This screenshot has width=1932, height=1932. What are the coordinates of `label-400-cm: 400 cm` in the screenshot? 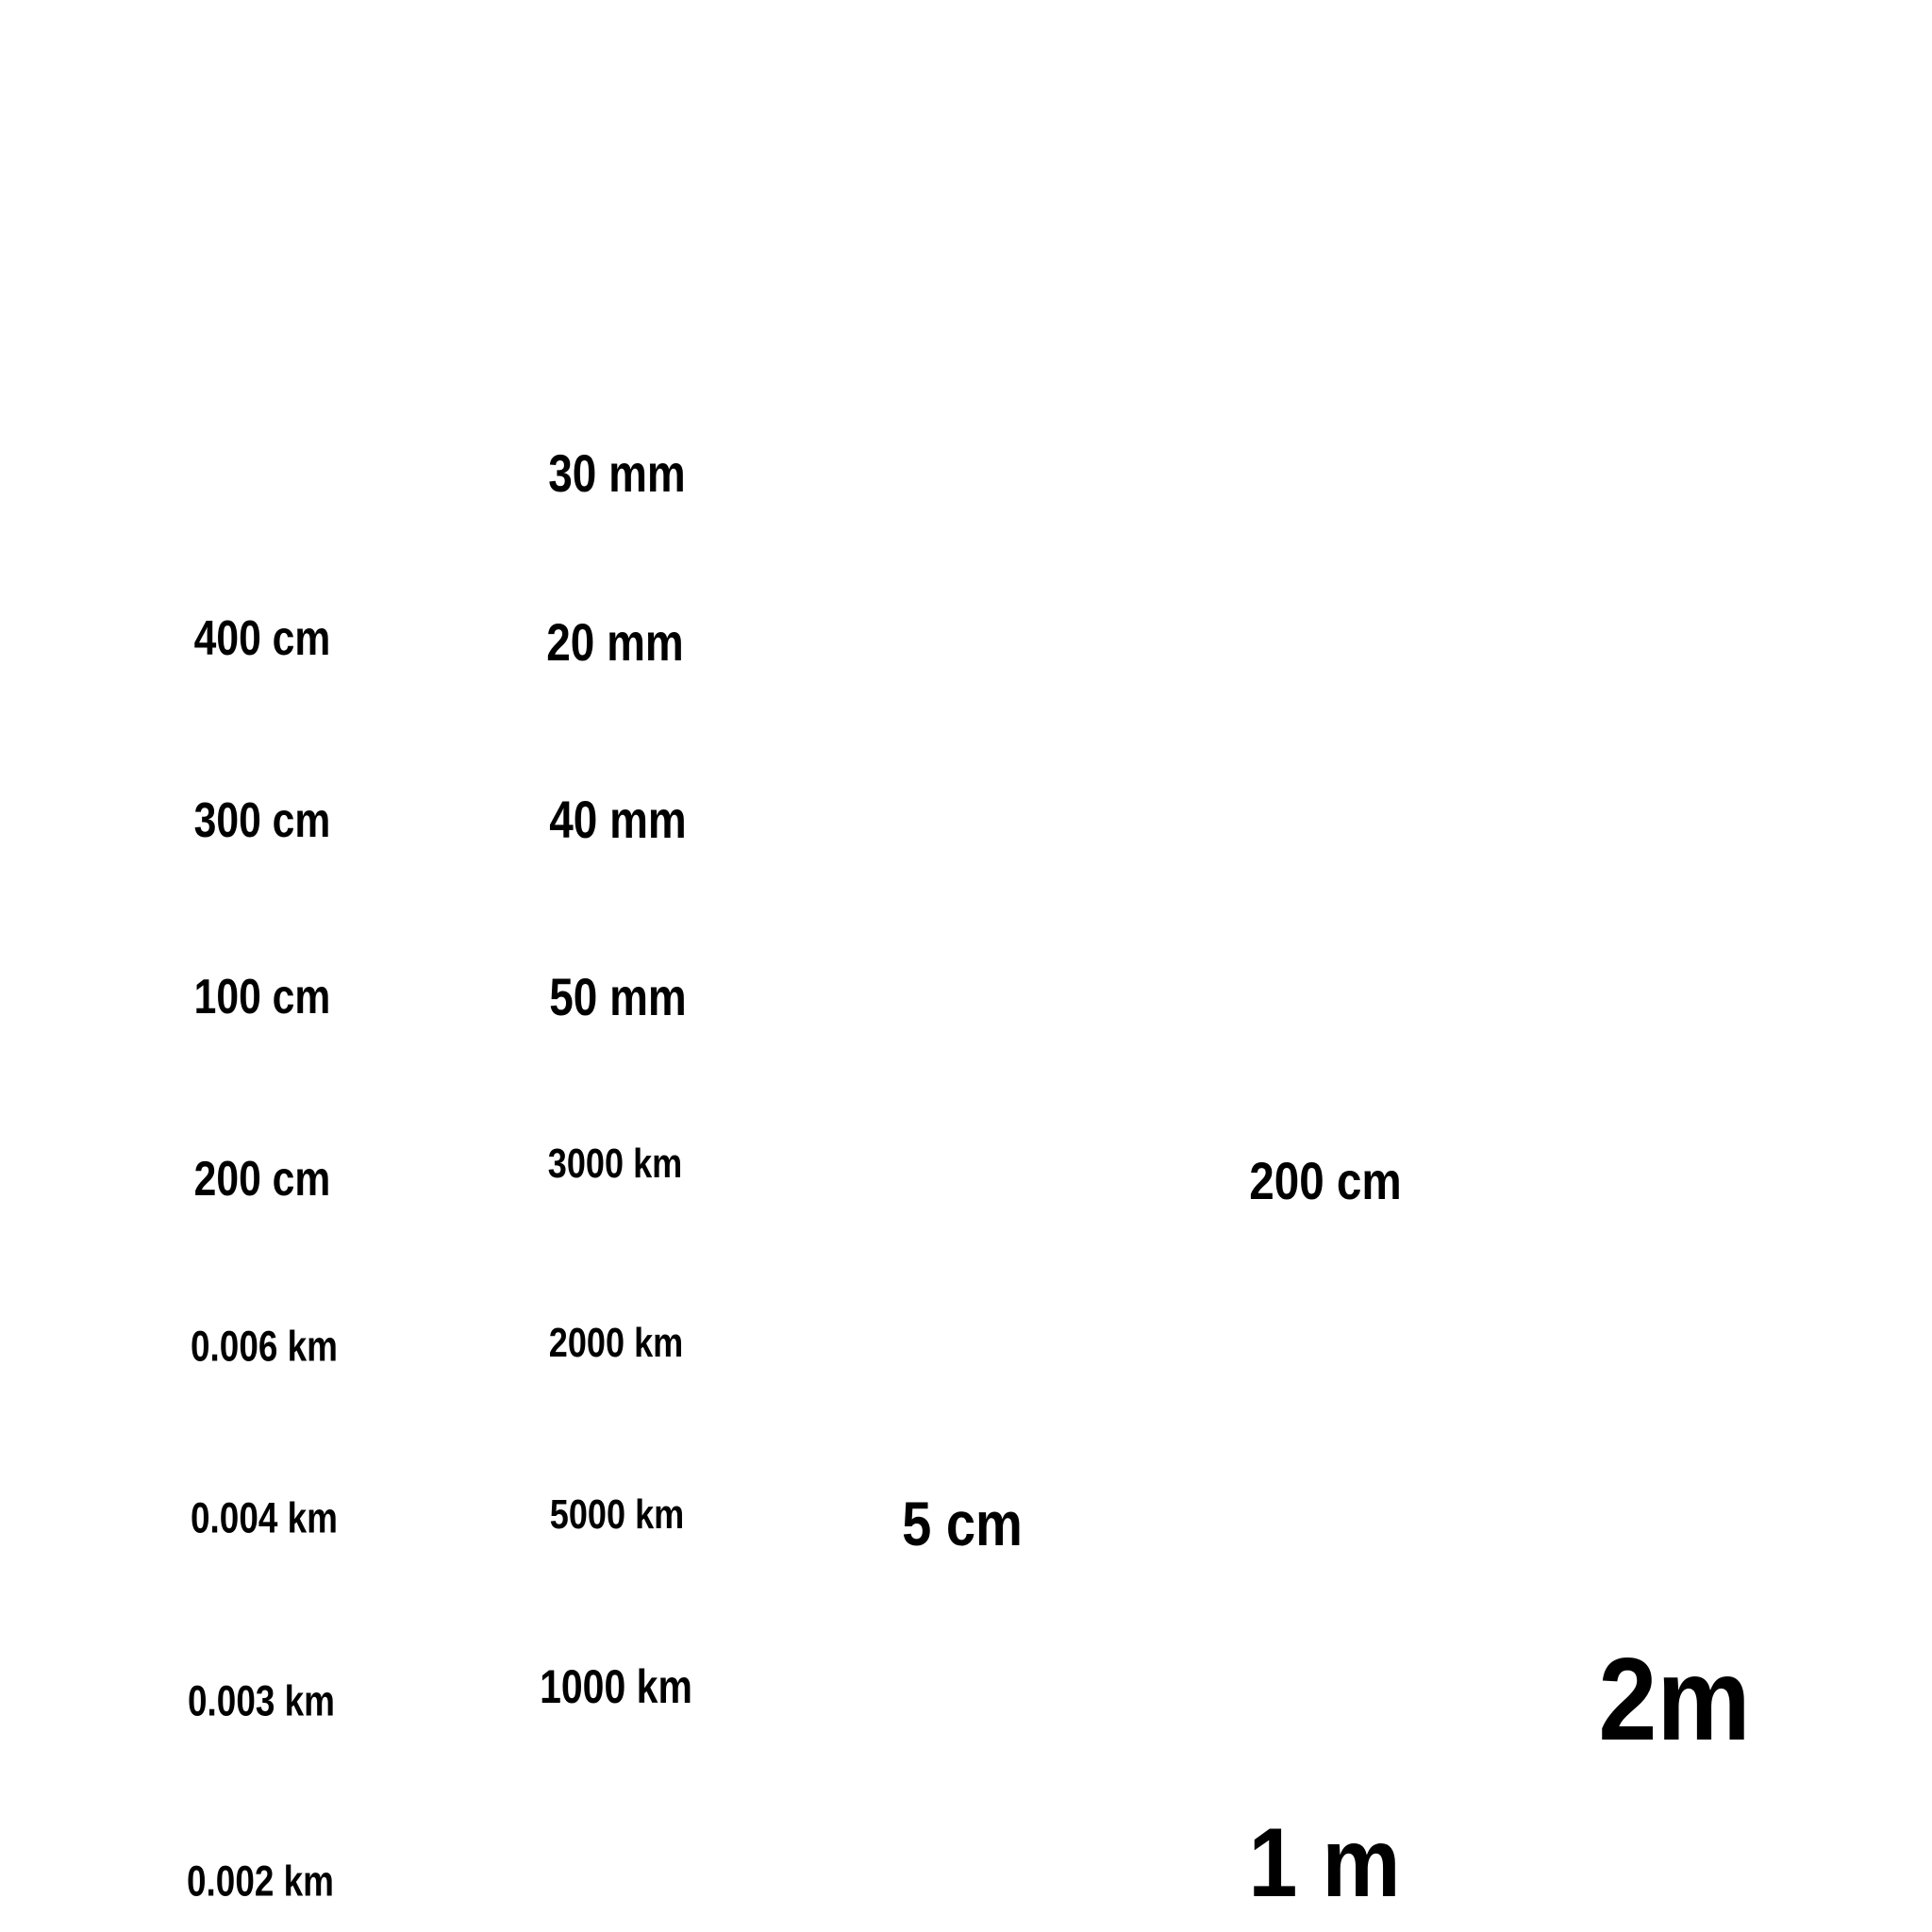 It's located at (262, 638).